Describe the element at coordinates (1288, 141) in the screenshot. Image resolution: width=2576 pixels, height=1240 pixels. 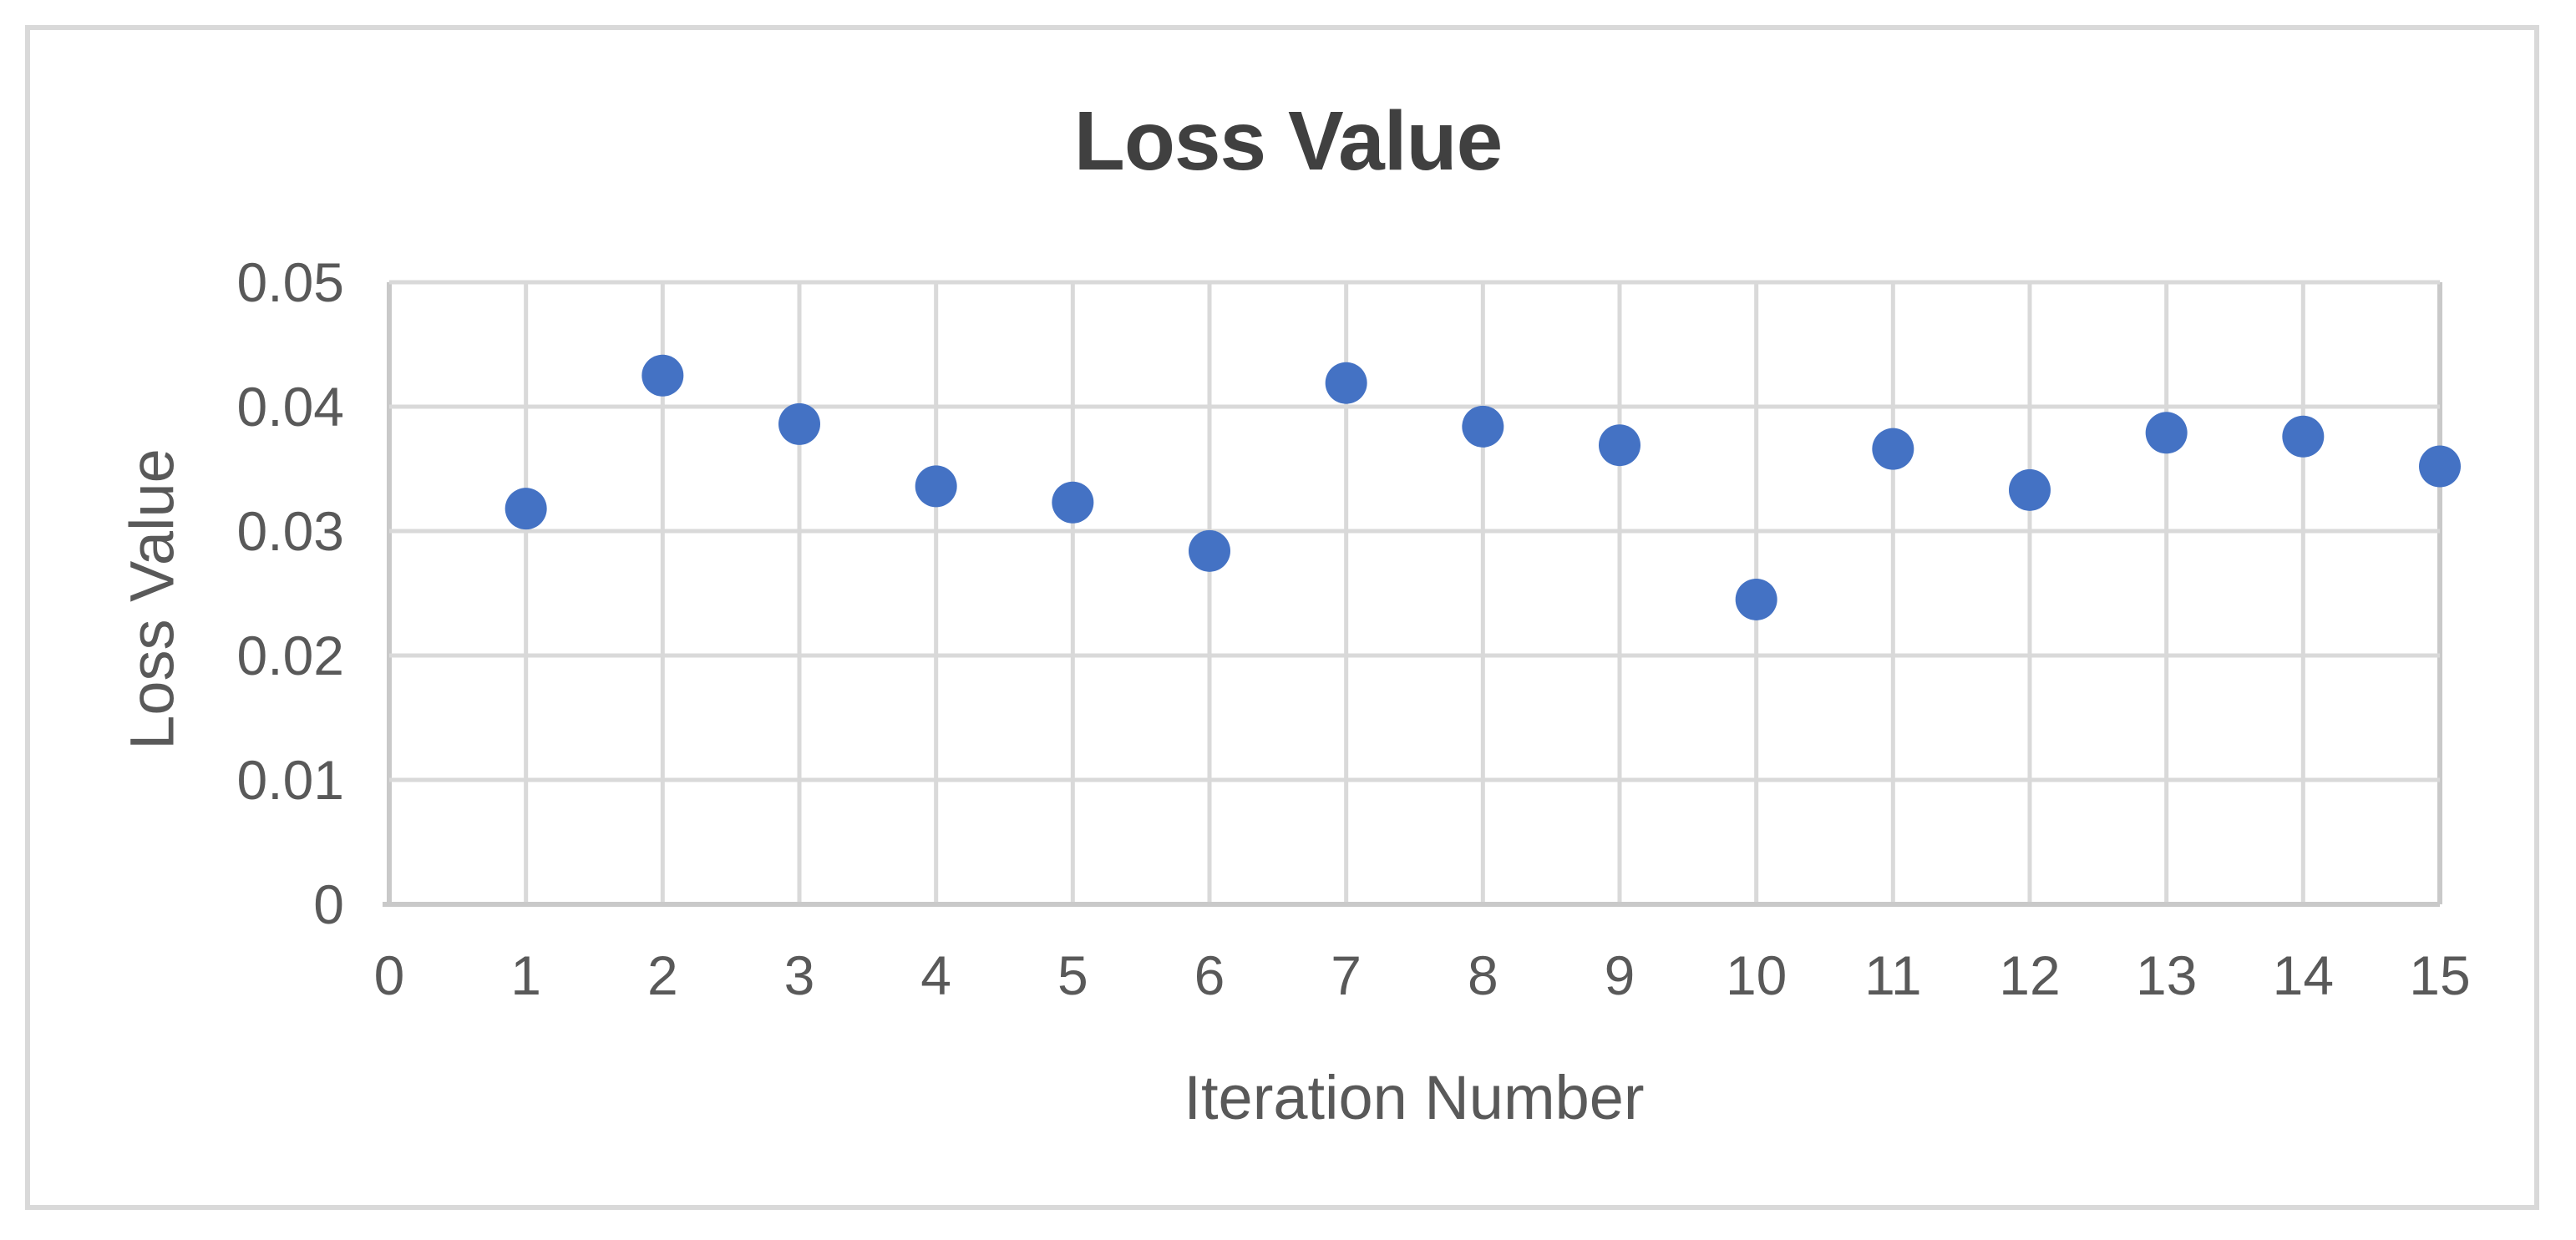
I see `chart-title: Loss Value` at that location.